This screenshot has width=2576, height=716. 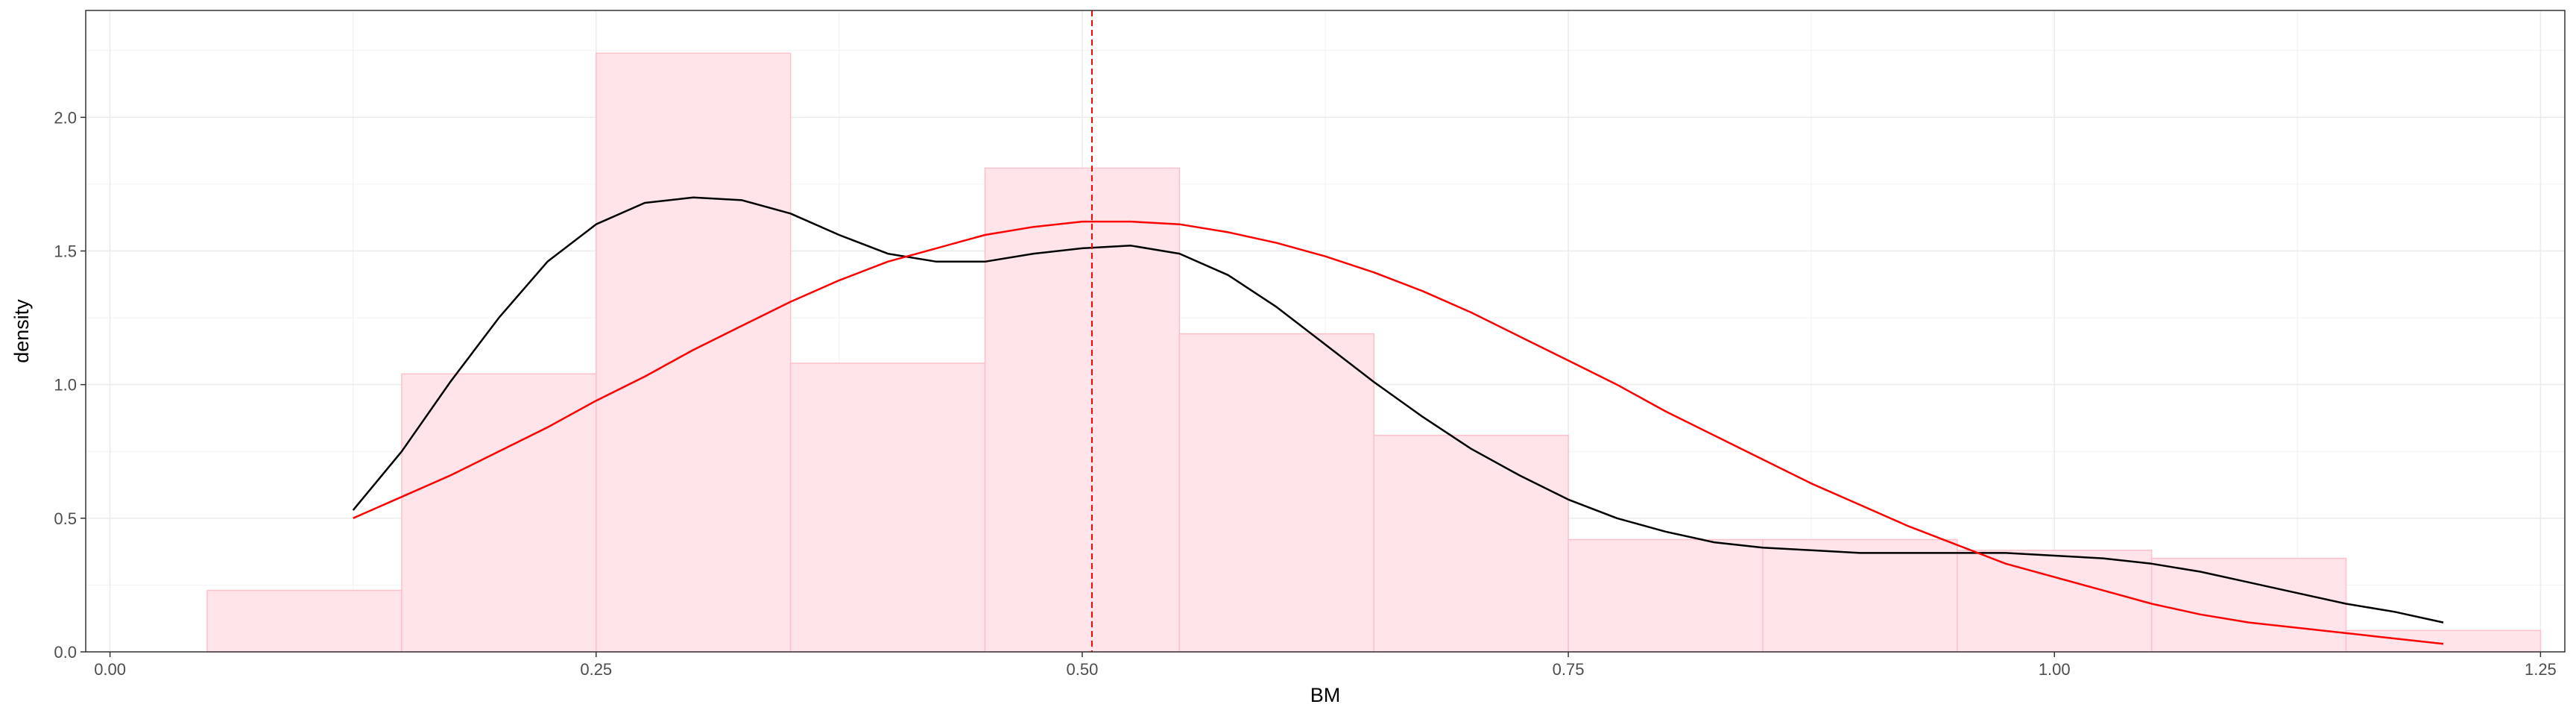 What do you see at coordinates (65, 652) in the screenshot?
I see `y-tick-label: 0.0` at bounding box center [65, 652].